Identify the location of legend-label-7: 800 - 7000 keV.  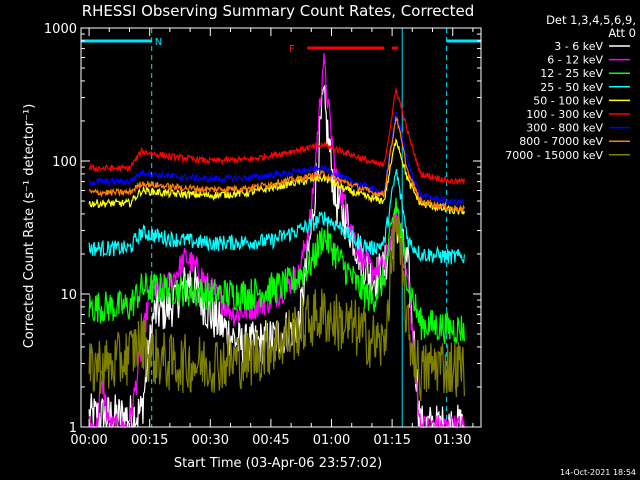
(561, 141).